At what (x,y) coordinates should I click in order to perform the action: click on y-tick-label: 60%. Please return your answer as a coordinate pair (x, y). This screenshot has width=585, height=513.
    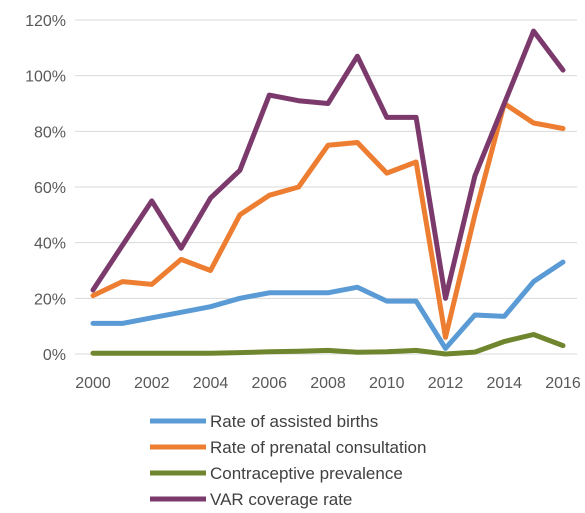
    Looking at the image, I should click on (50, 188).